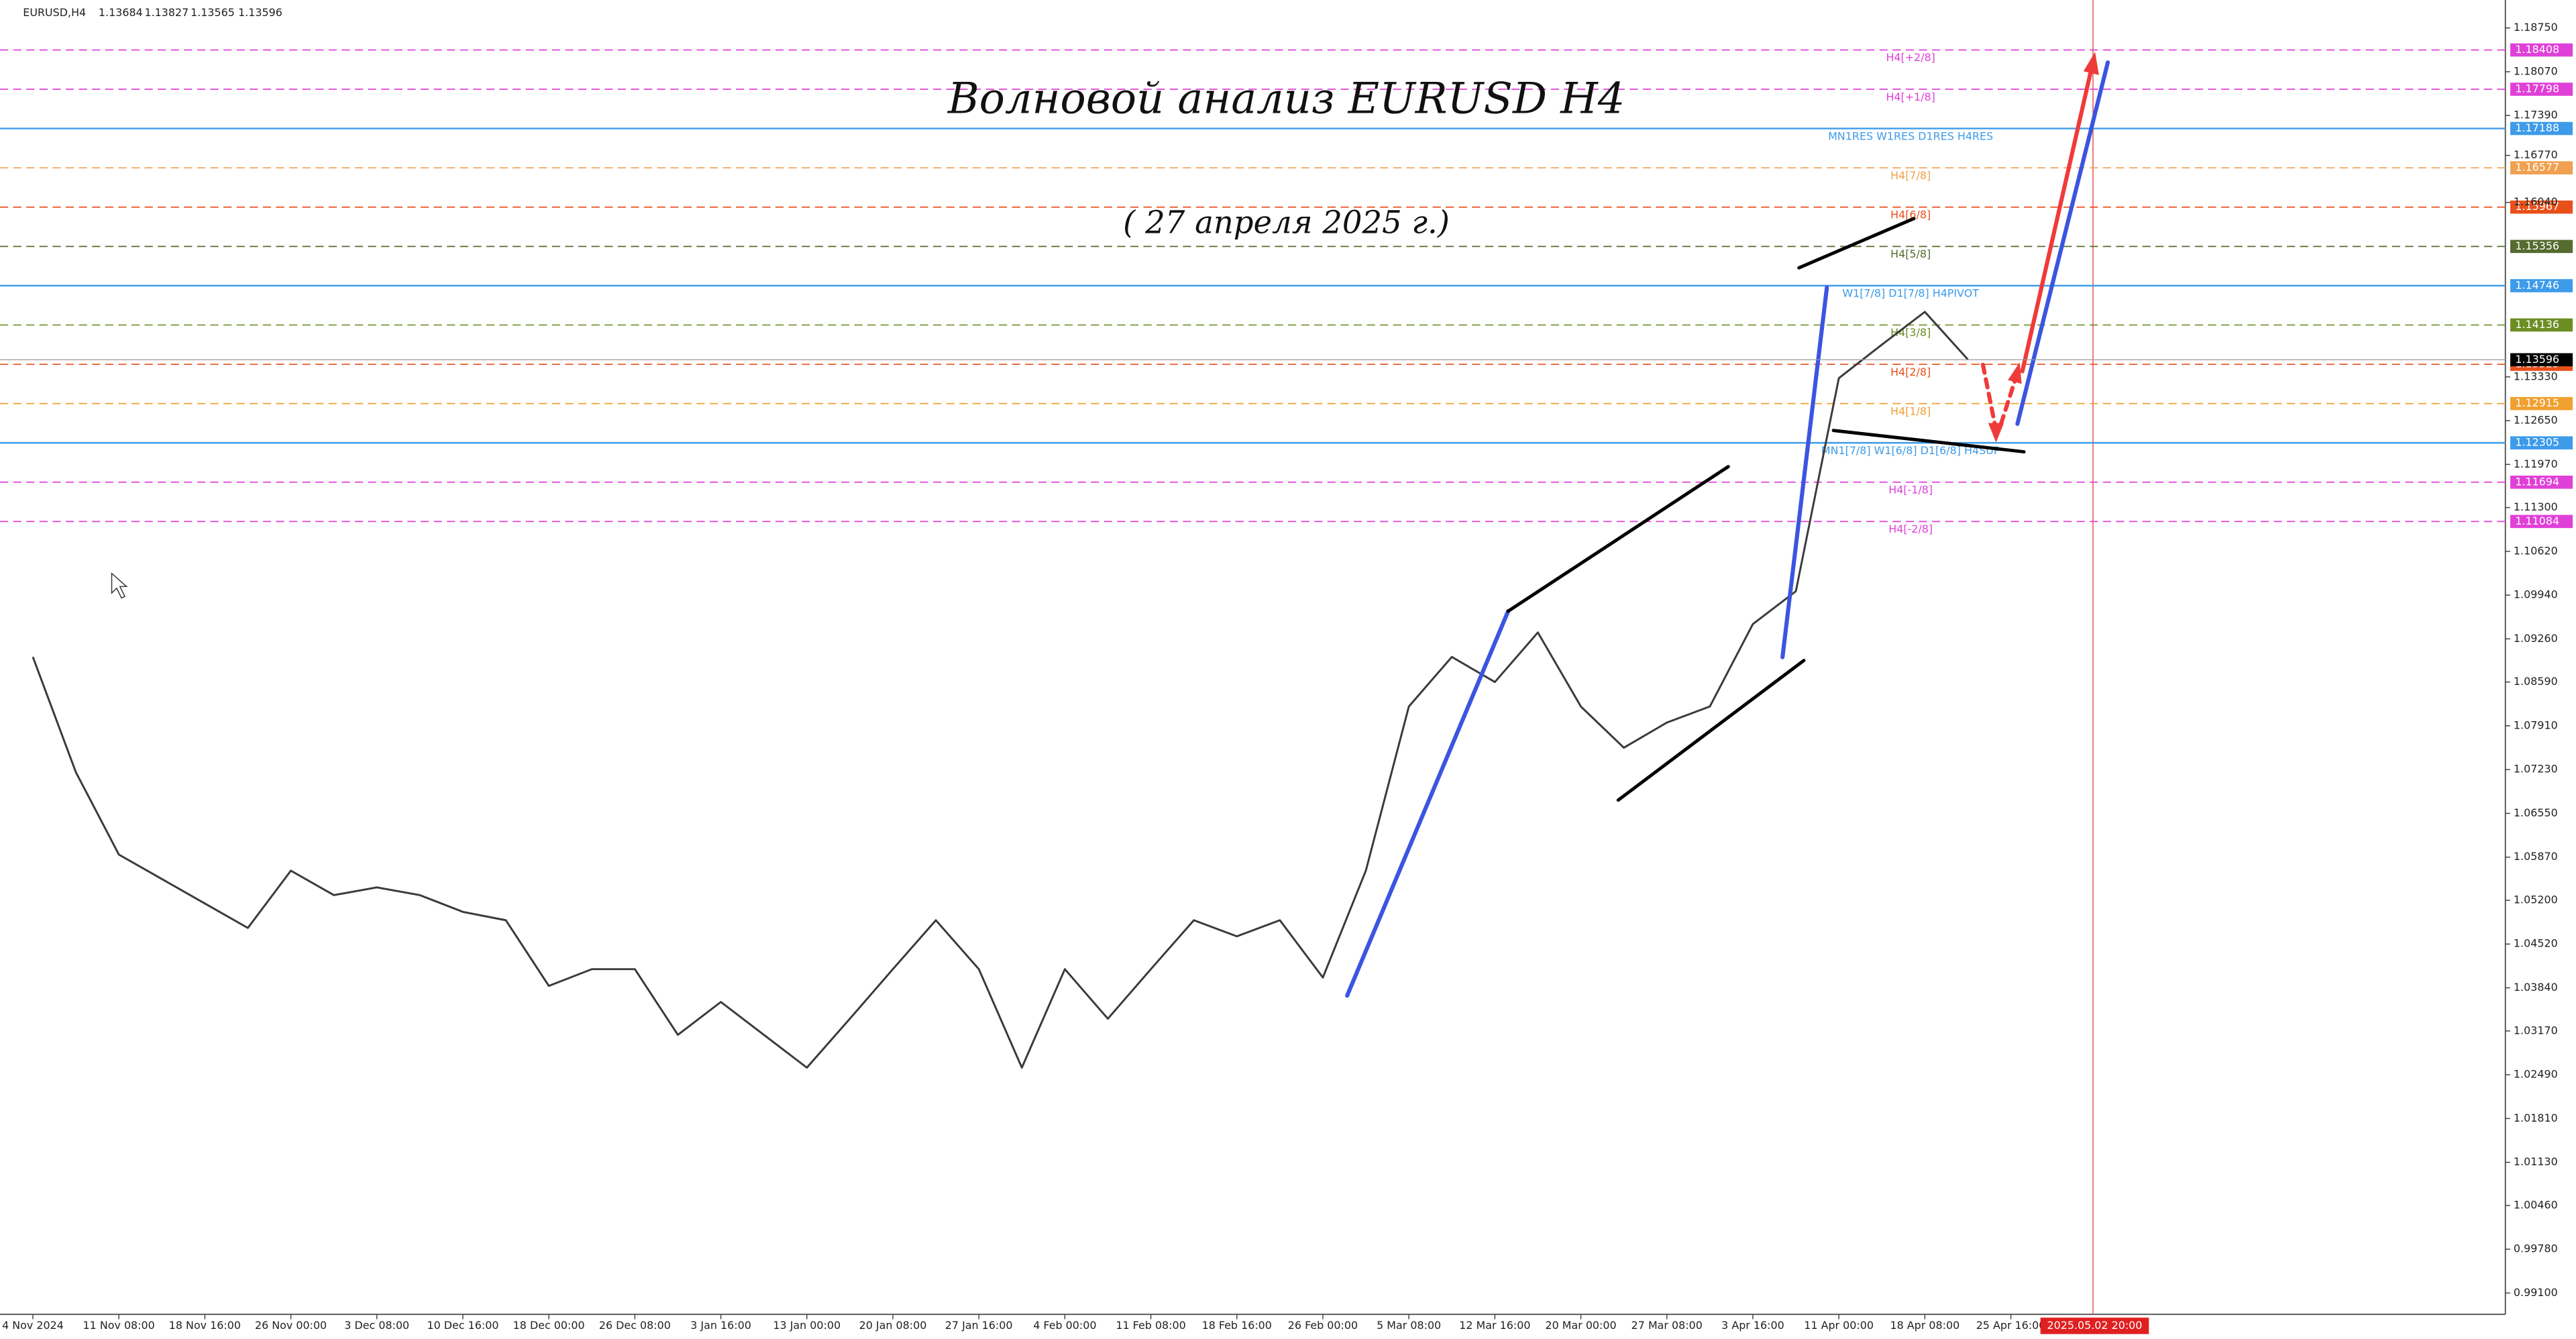 Image resolution: width=2576 pixels, height=1339 pixels. Describe the element at coordinates (1494, 1325) in the screenshot. I see `x-tick-label: 12 Mar 16:00` at that location.